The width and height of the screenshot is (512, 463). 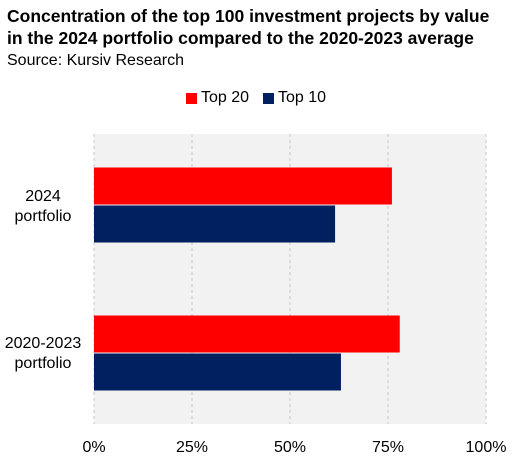 I want to click on chart-subtitle: Source: Kursiv Research, so click(x=95, y=60).